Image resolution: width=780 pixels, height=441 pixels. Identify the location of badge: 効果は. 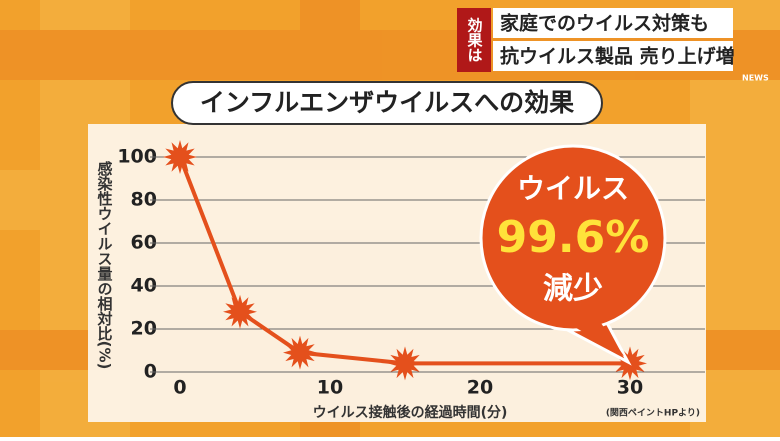
(475, 40).